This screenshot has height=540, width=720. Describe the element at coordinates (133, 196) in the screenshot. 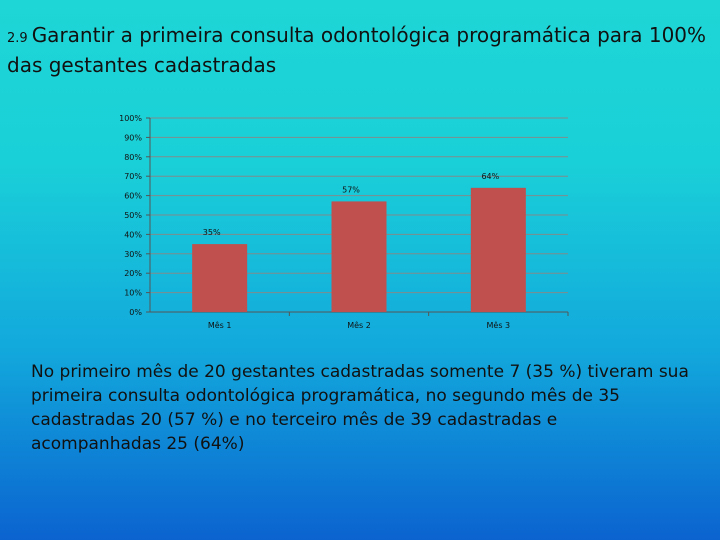

I see `y-tick-label: 60%` at that location.